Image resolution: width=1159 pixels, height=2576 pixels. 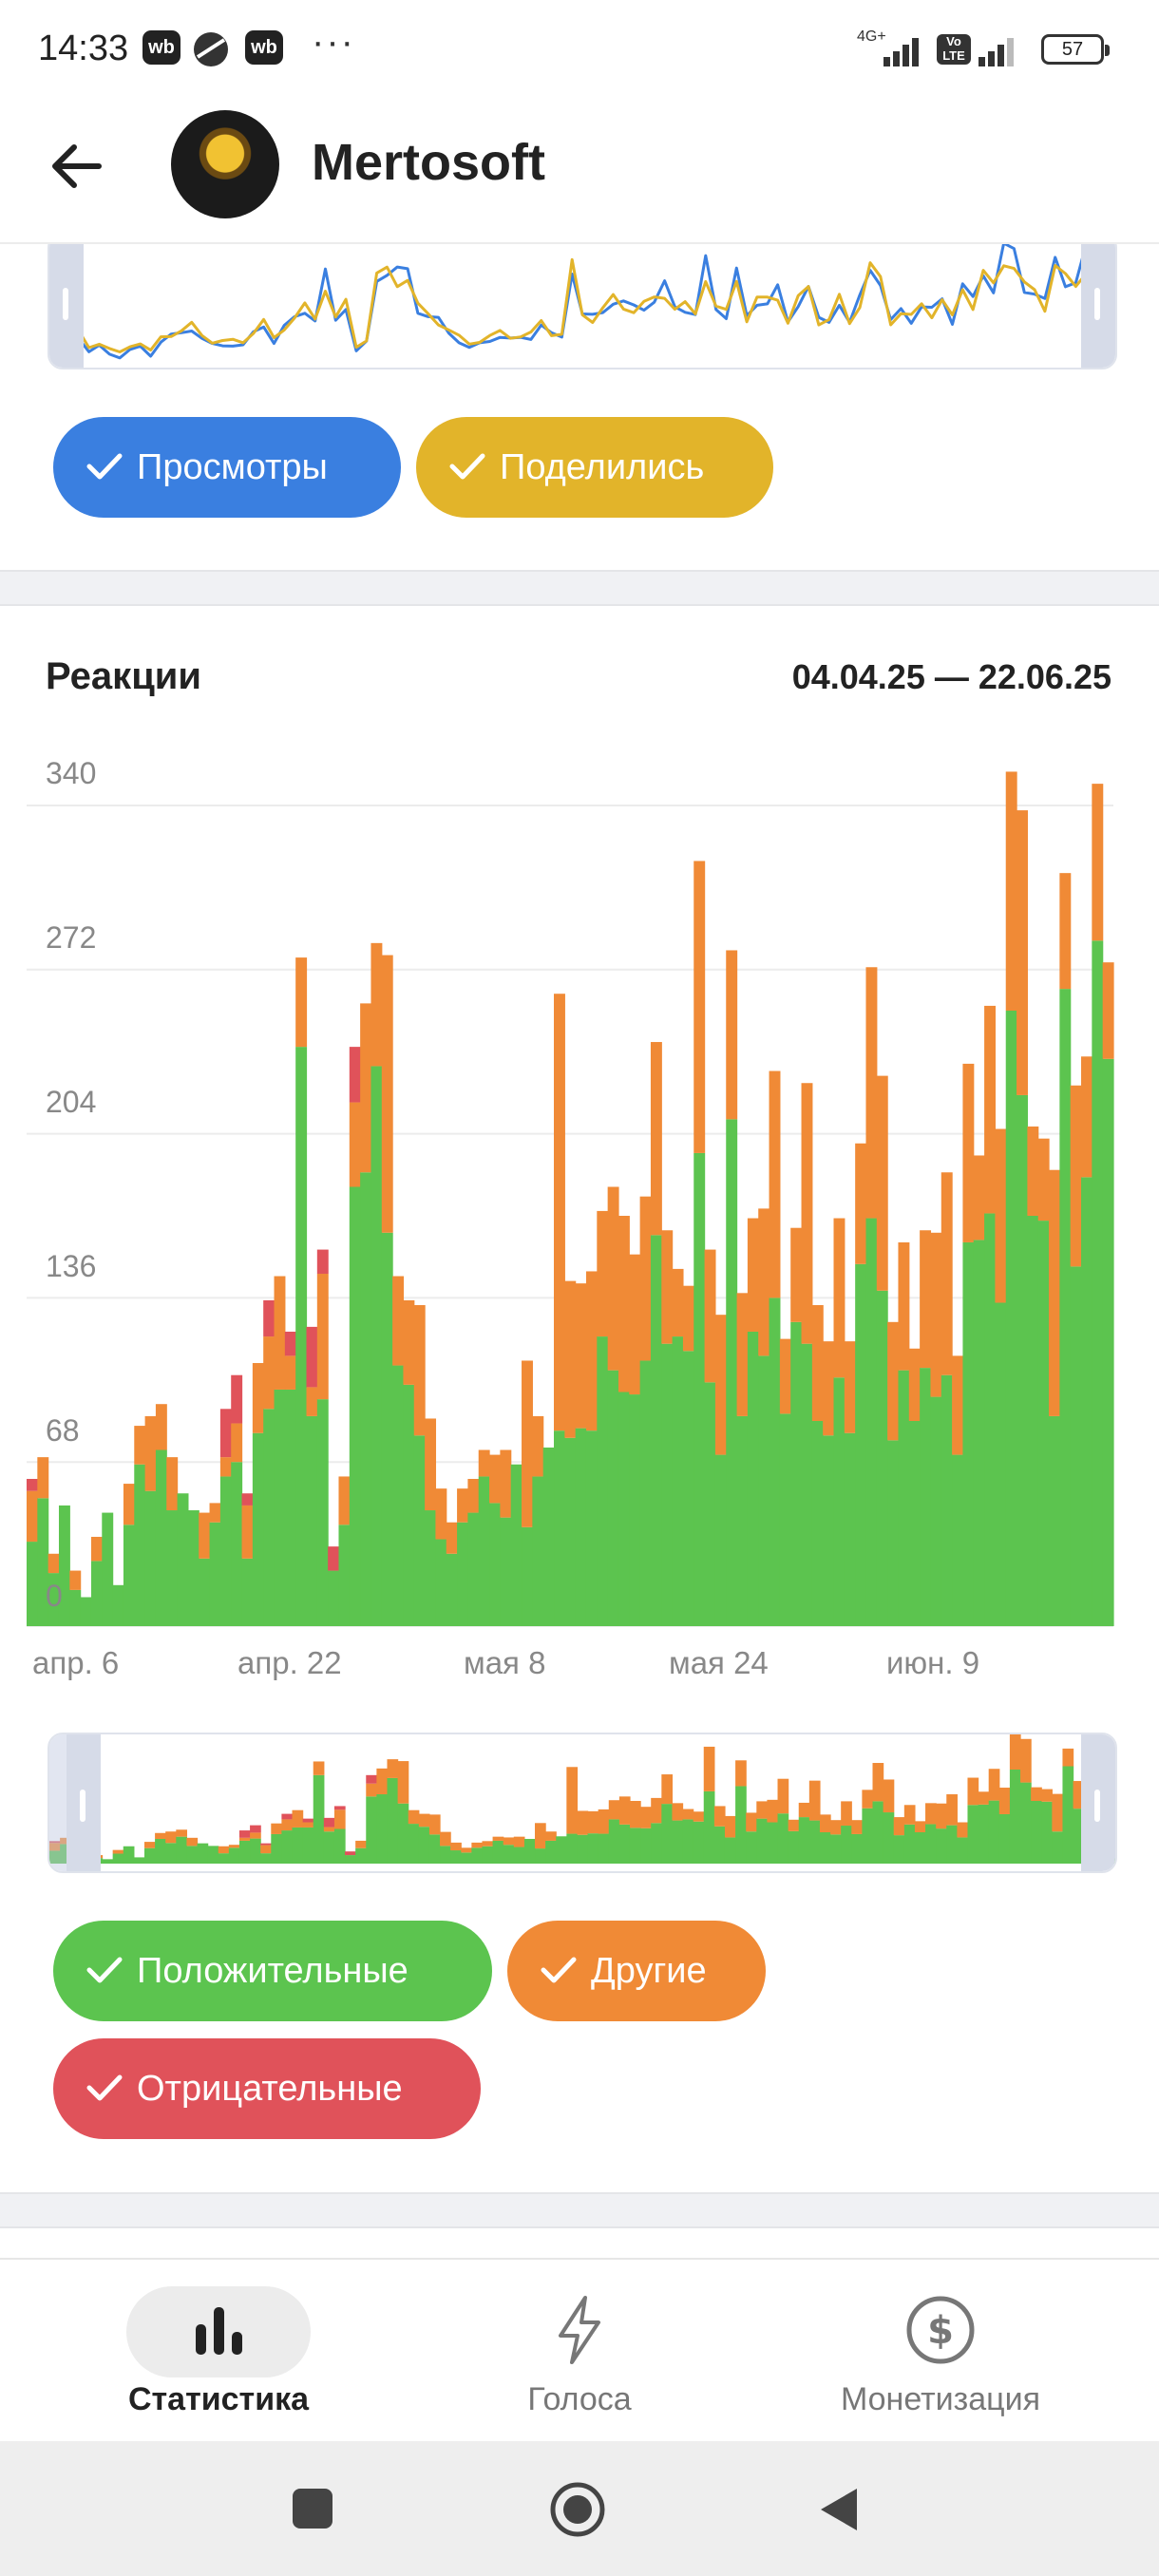 I want to click on chip-negative: Отрицательные, so click(x=267, y=2088).